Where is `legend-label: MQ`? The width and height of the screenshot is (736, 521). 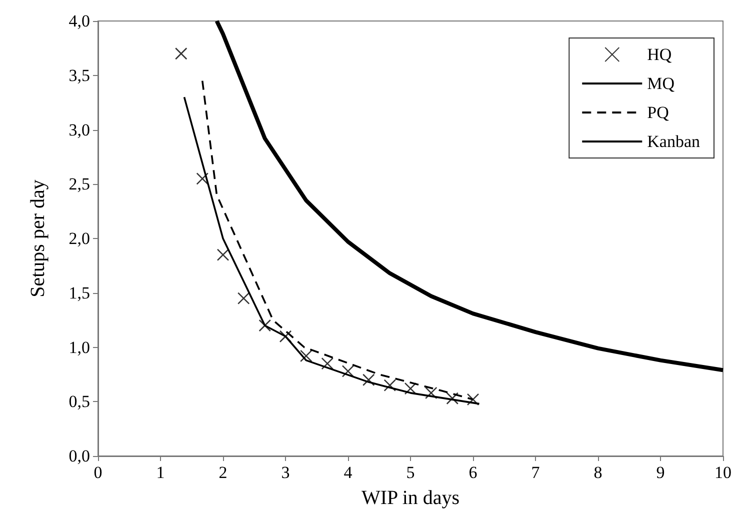 legend-label: MQ is located at coordinates (661, 83).